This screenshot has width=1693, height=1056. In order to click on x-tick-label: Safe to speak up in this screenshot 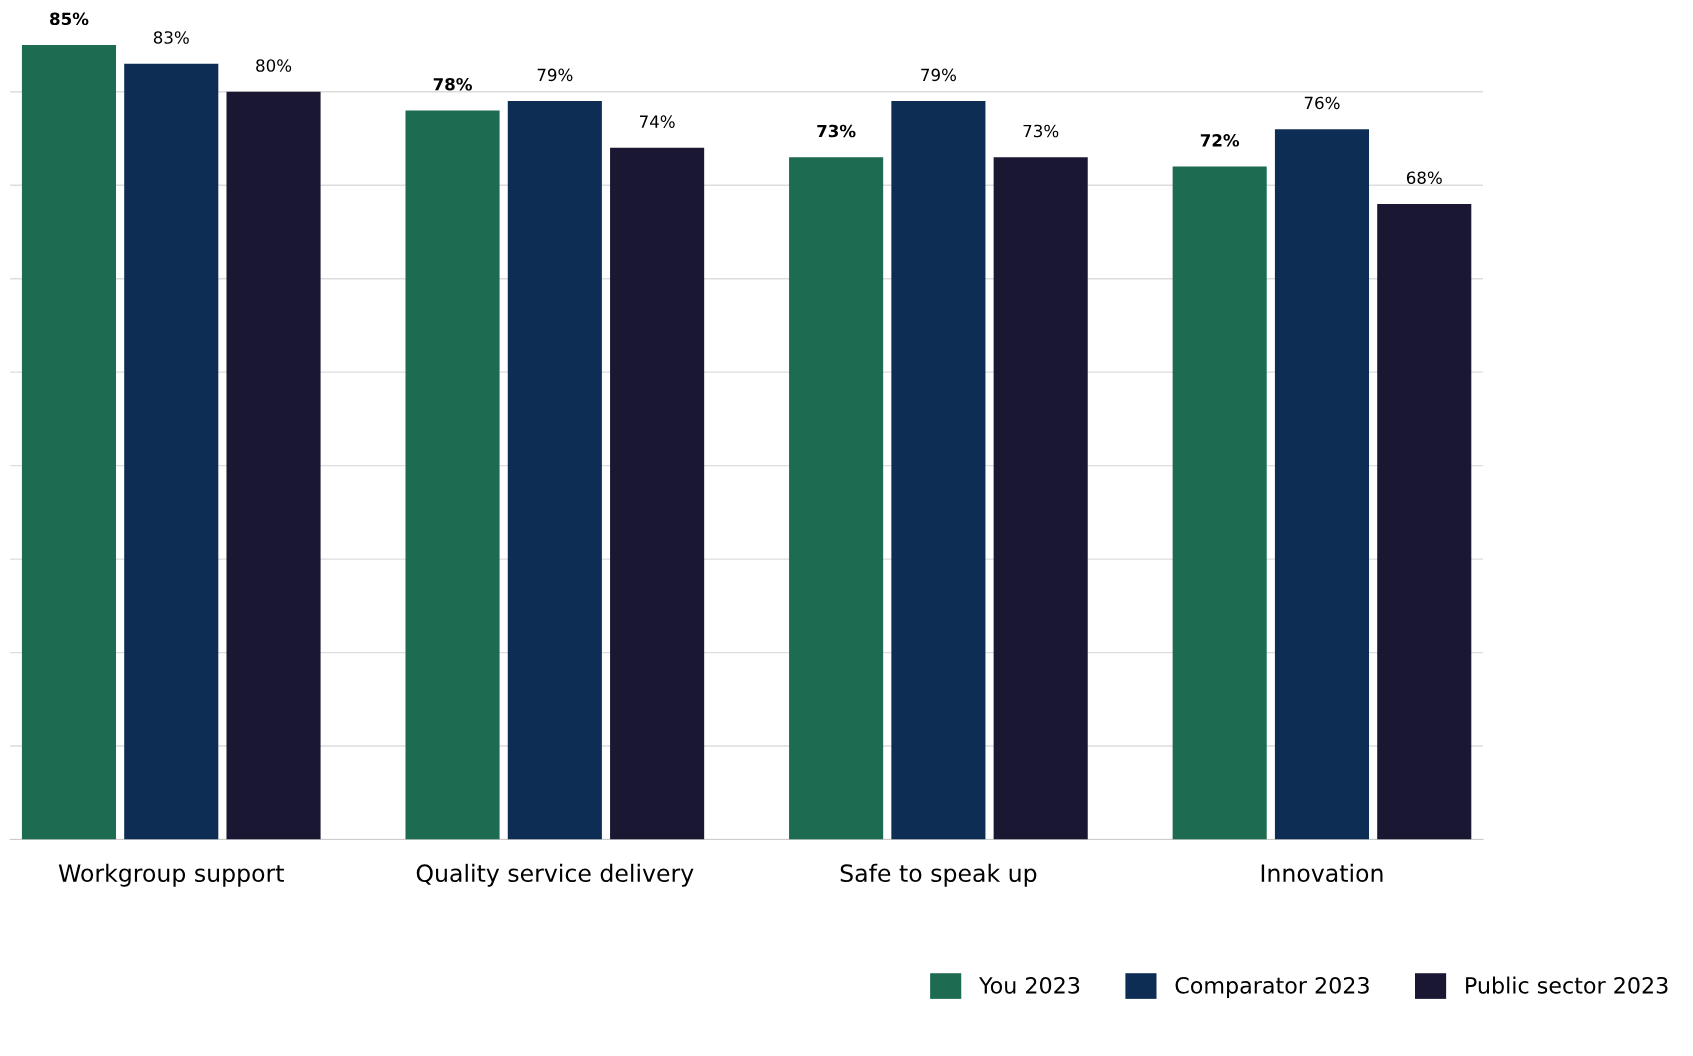, I will do `click(938, 875)`.